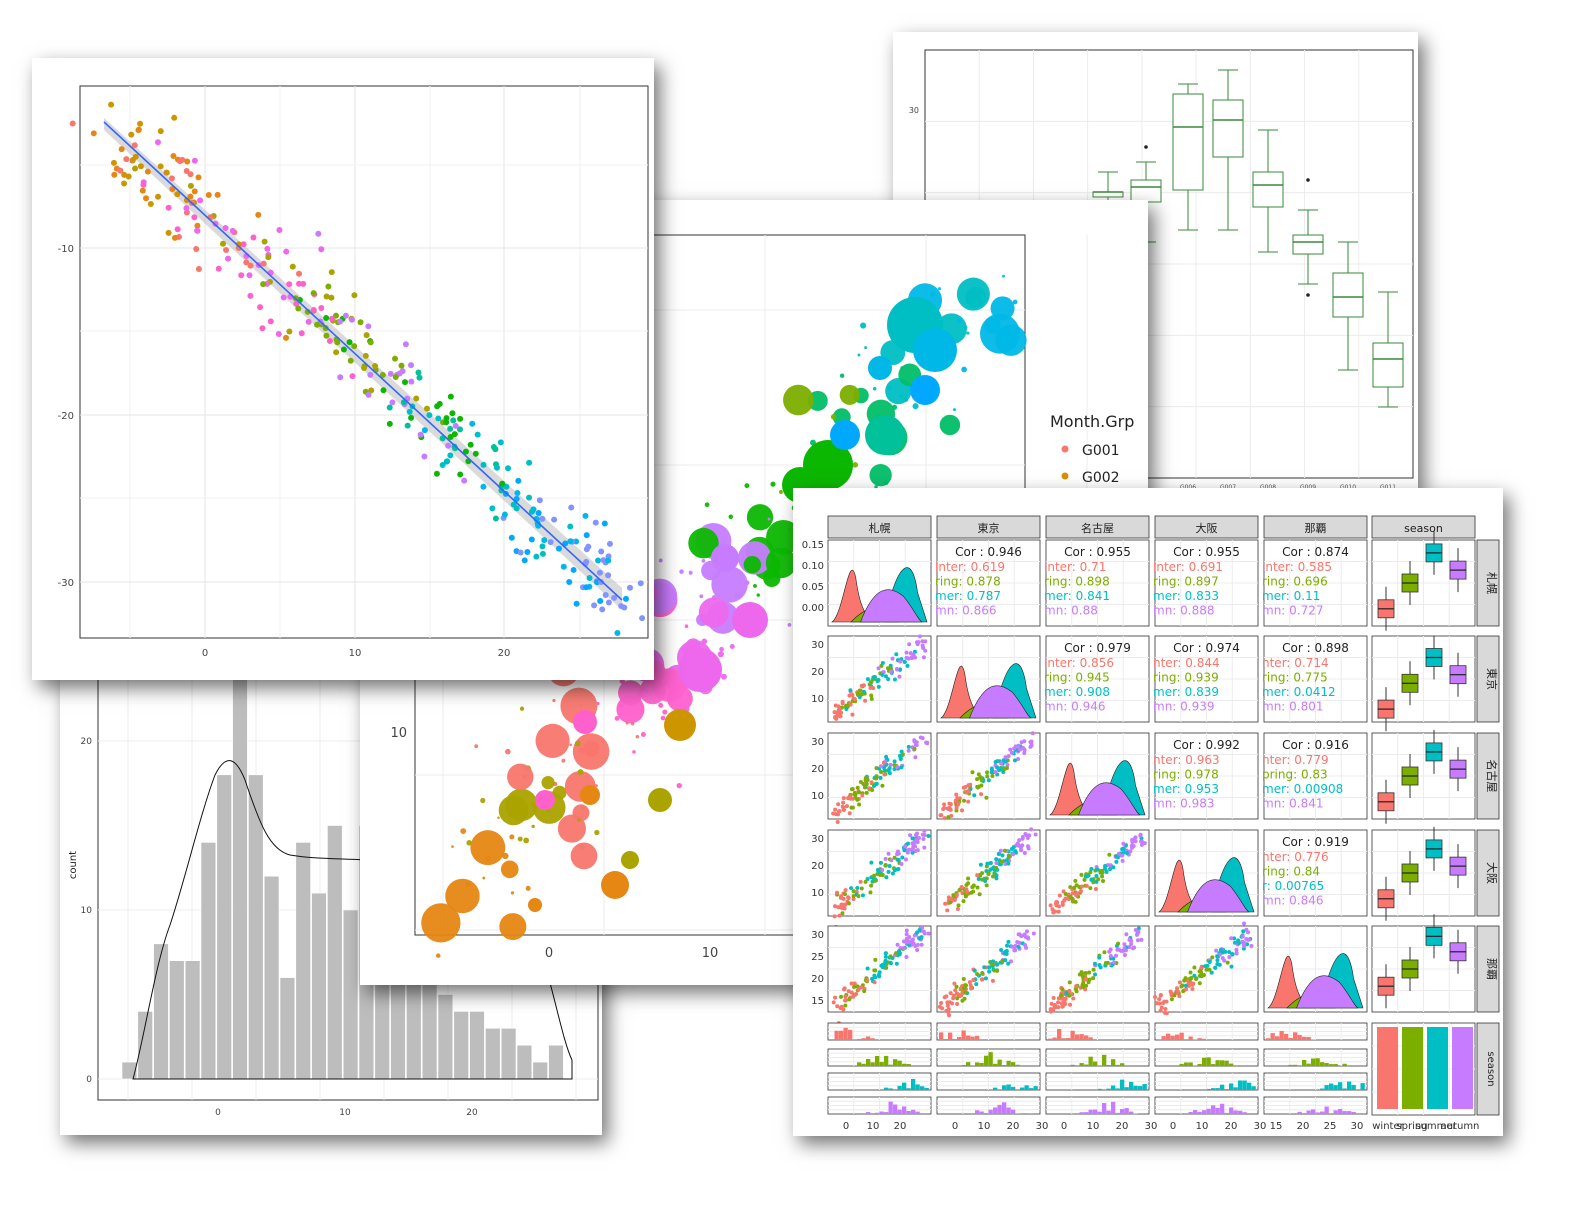 This screenshot has height=1218, width=1592. Describe the element at coordinates (1388, 487) in the screenshot. I see `x-tick-label: G011` at that location.